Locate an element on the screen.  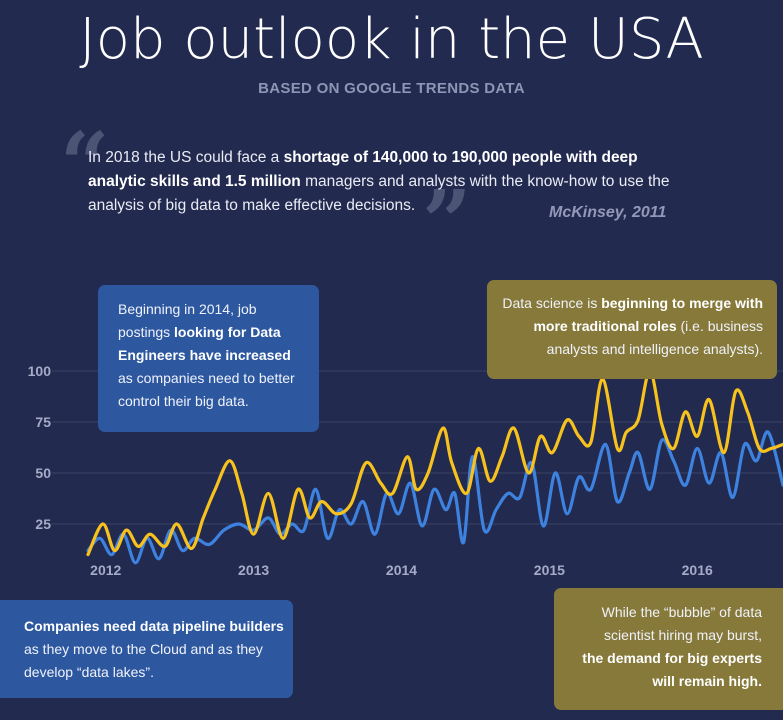
callout-pipeline-line-2: as they move to the Cloud and as they is located at coordinates (143, 649).